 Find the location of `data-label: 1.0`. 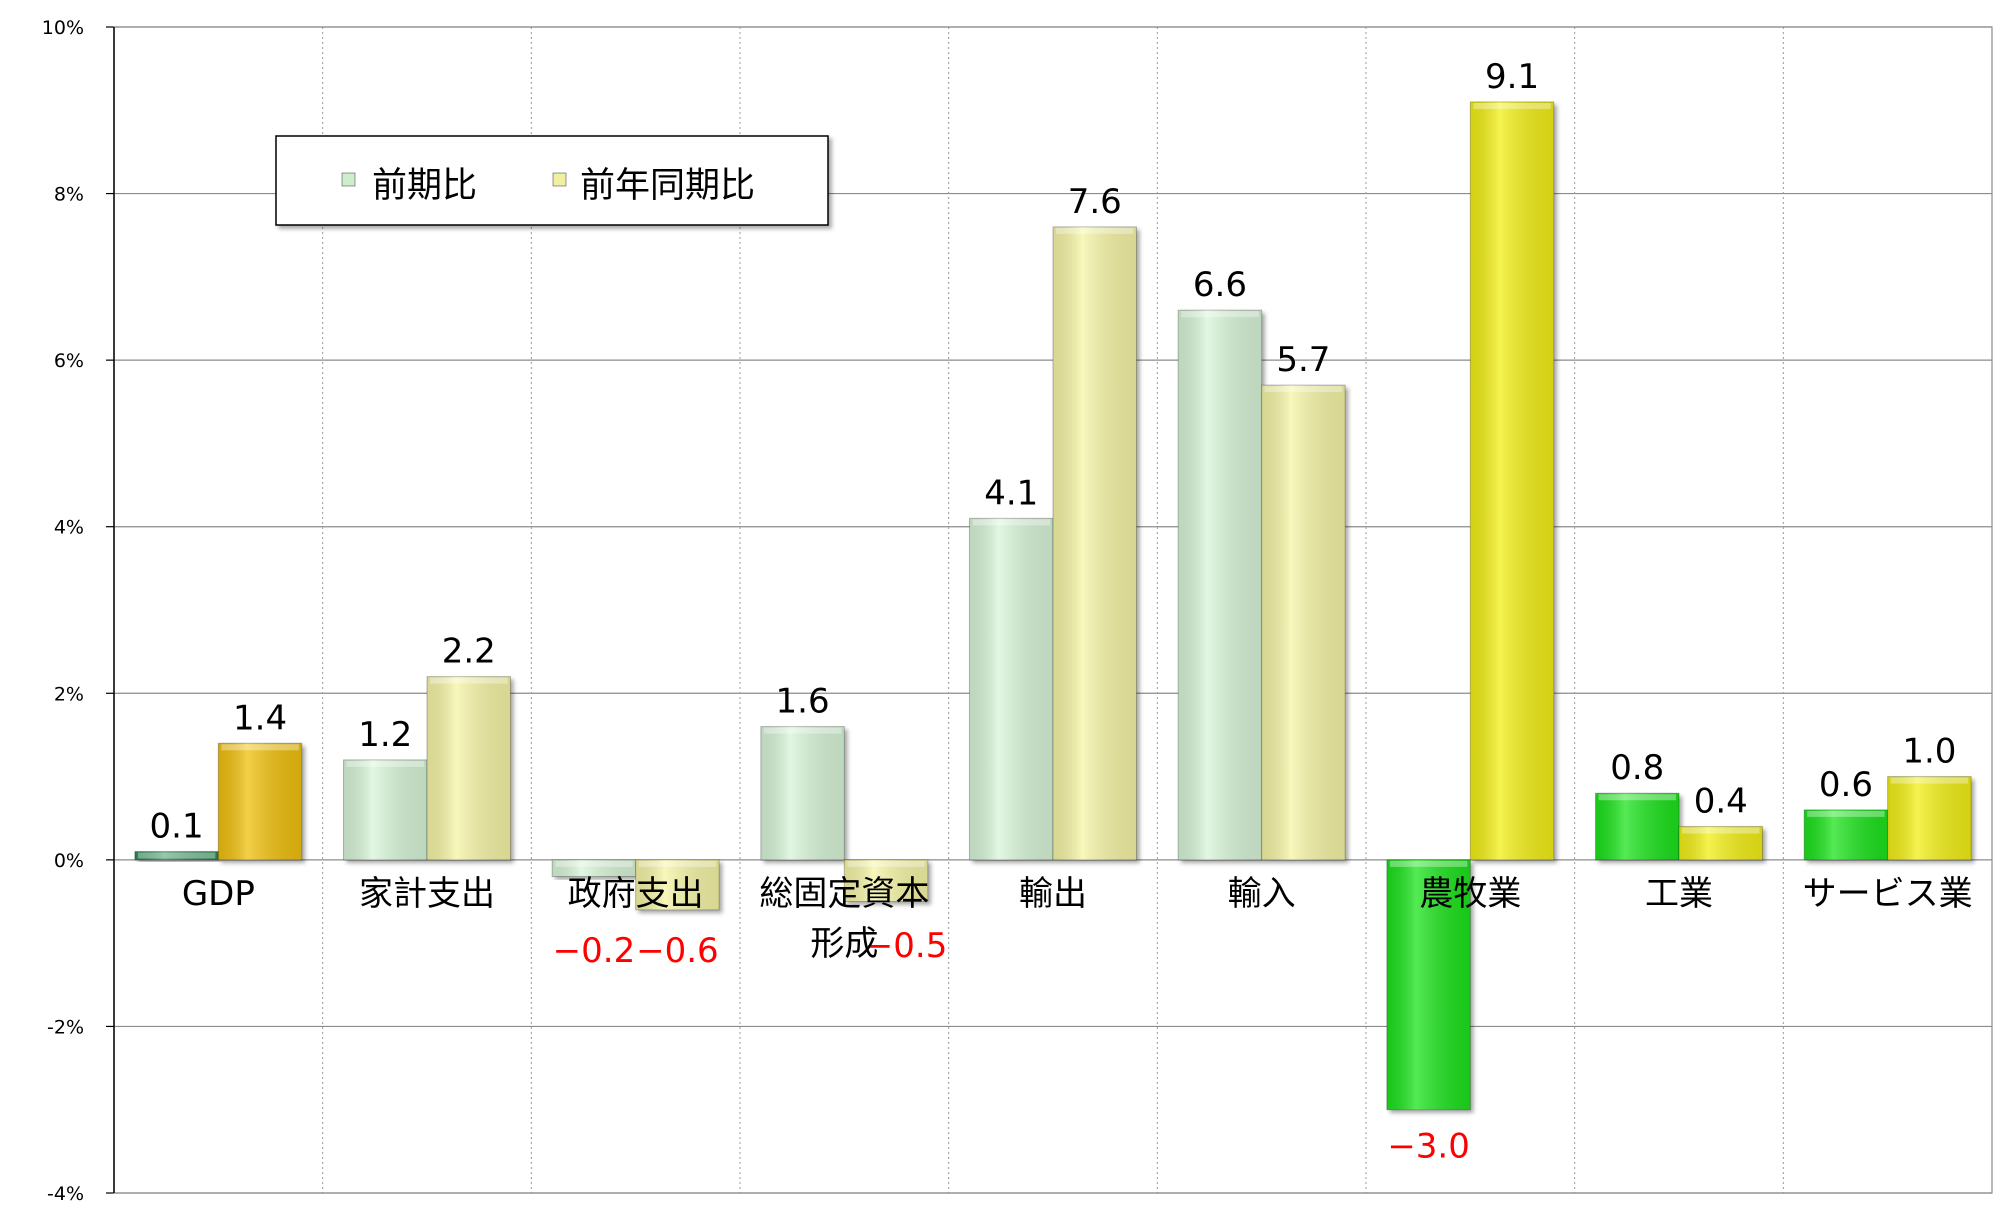

data-label: 1.0 is located at coordinates (1929, 752).